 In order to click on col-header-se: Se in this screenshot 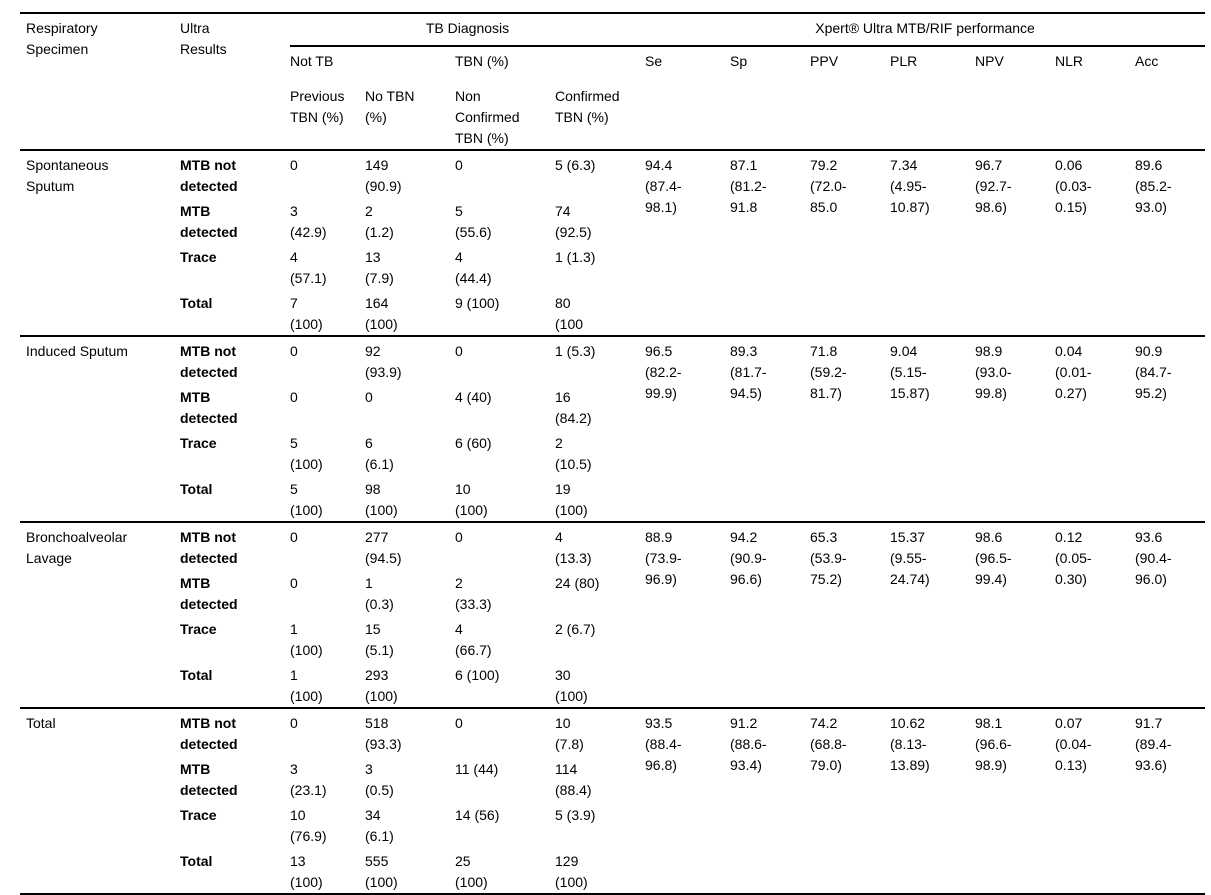, I will do `click(654, 61)`.